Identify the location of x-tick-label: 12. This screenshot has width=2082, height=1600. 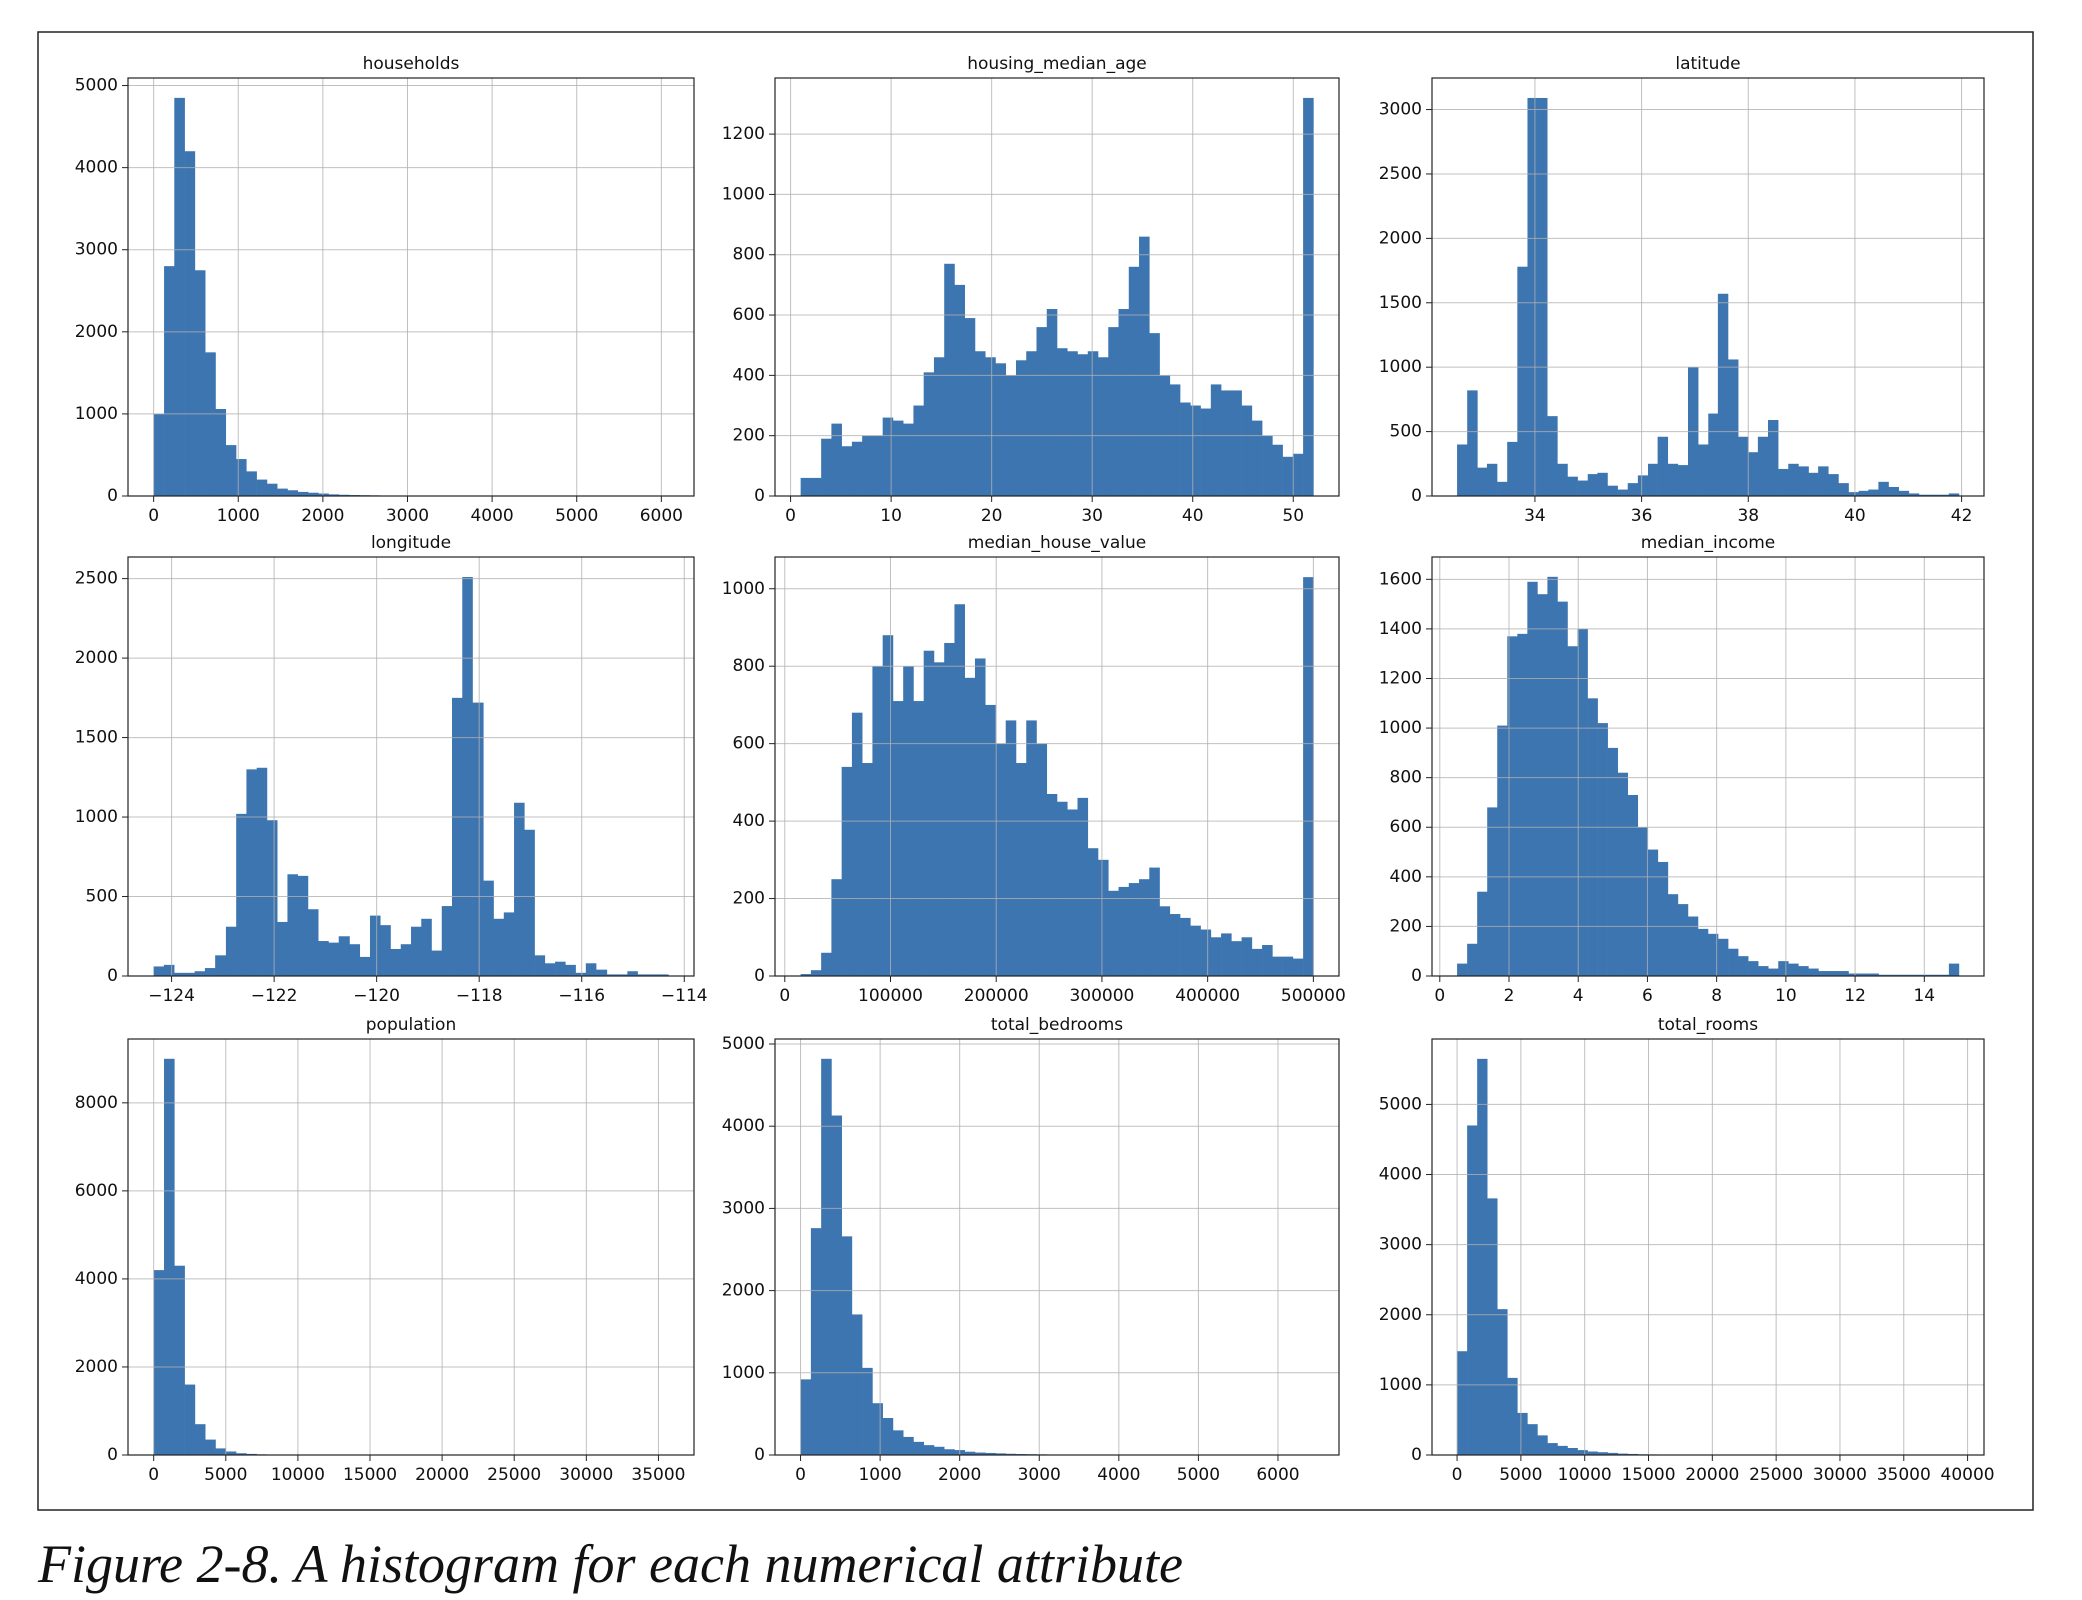
(1855, 996).